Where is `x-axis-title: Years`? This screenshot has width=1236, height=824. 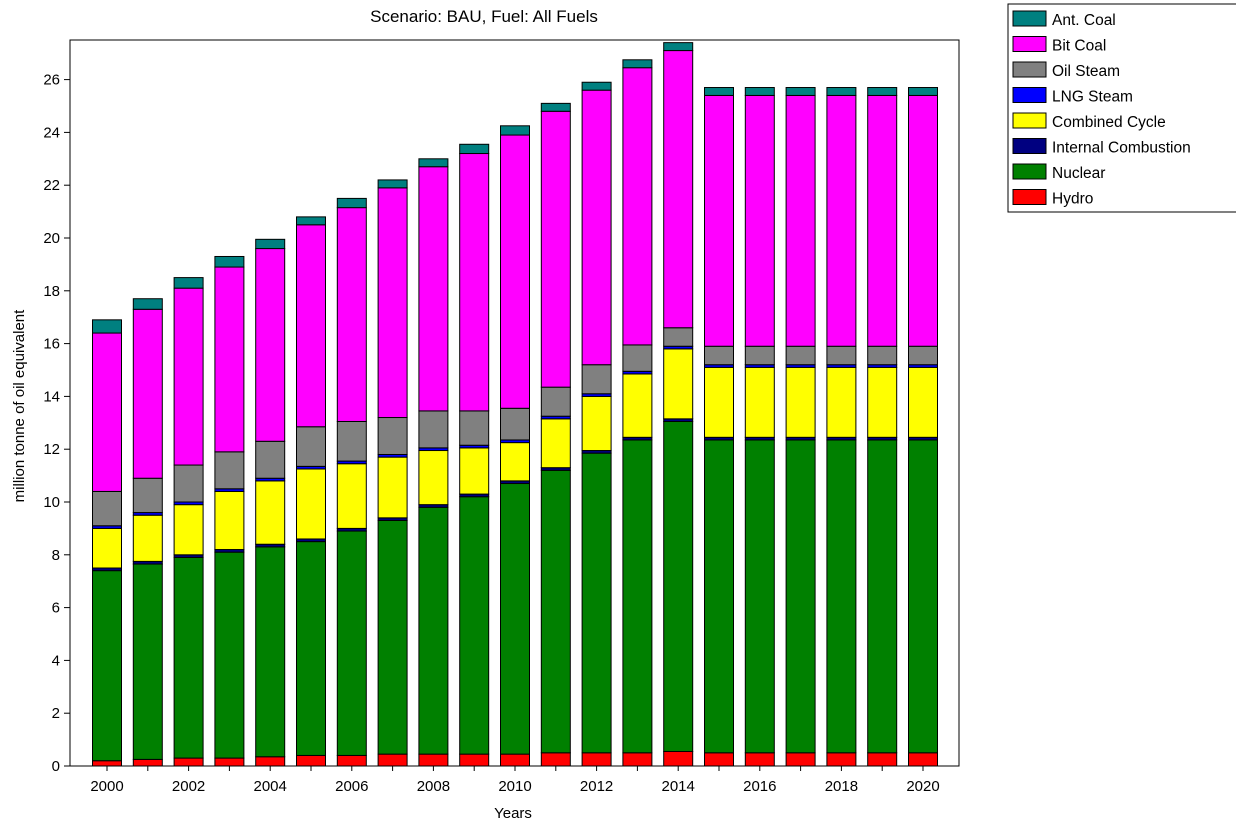 x-axis-title: Years is located at coordinates (513, 813).